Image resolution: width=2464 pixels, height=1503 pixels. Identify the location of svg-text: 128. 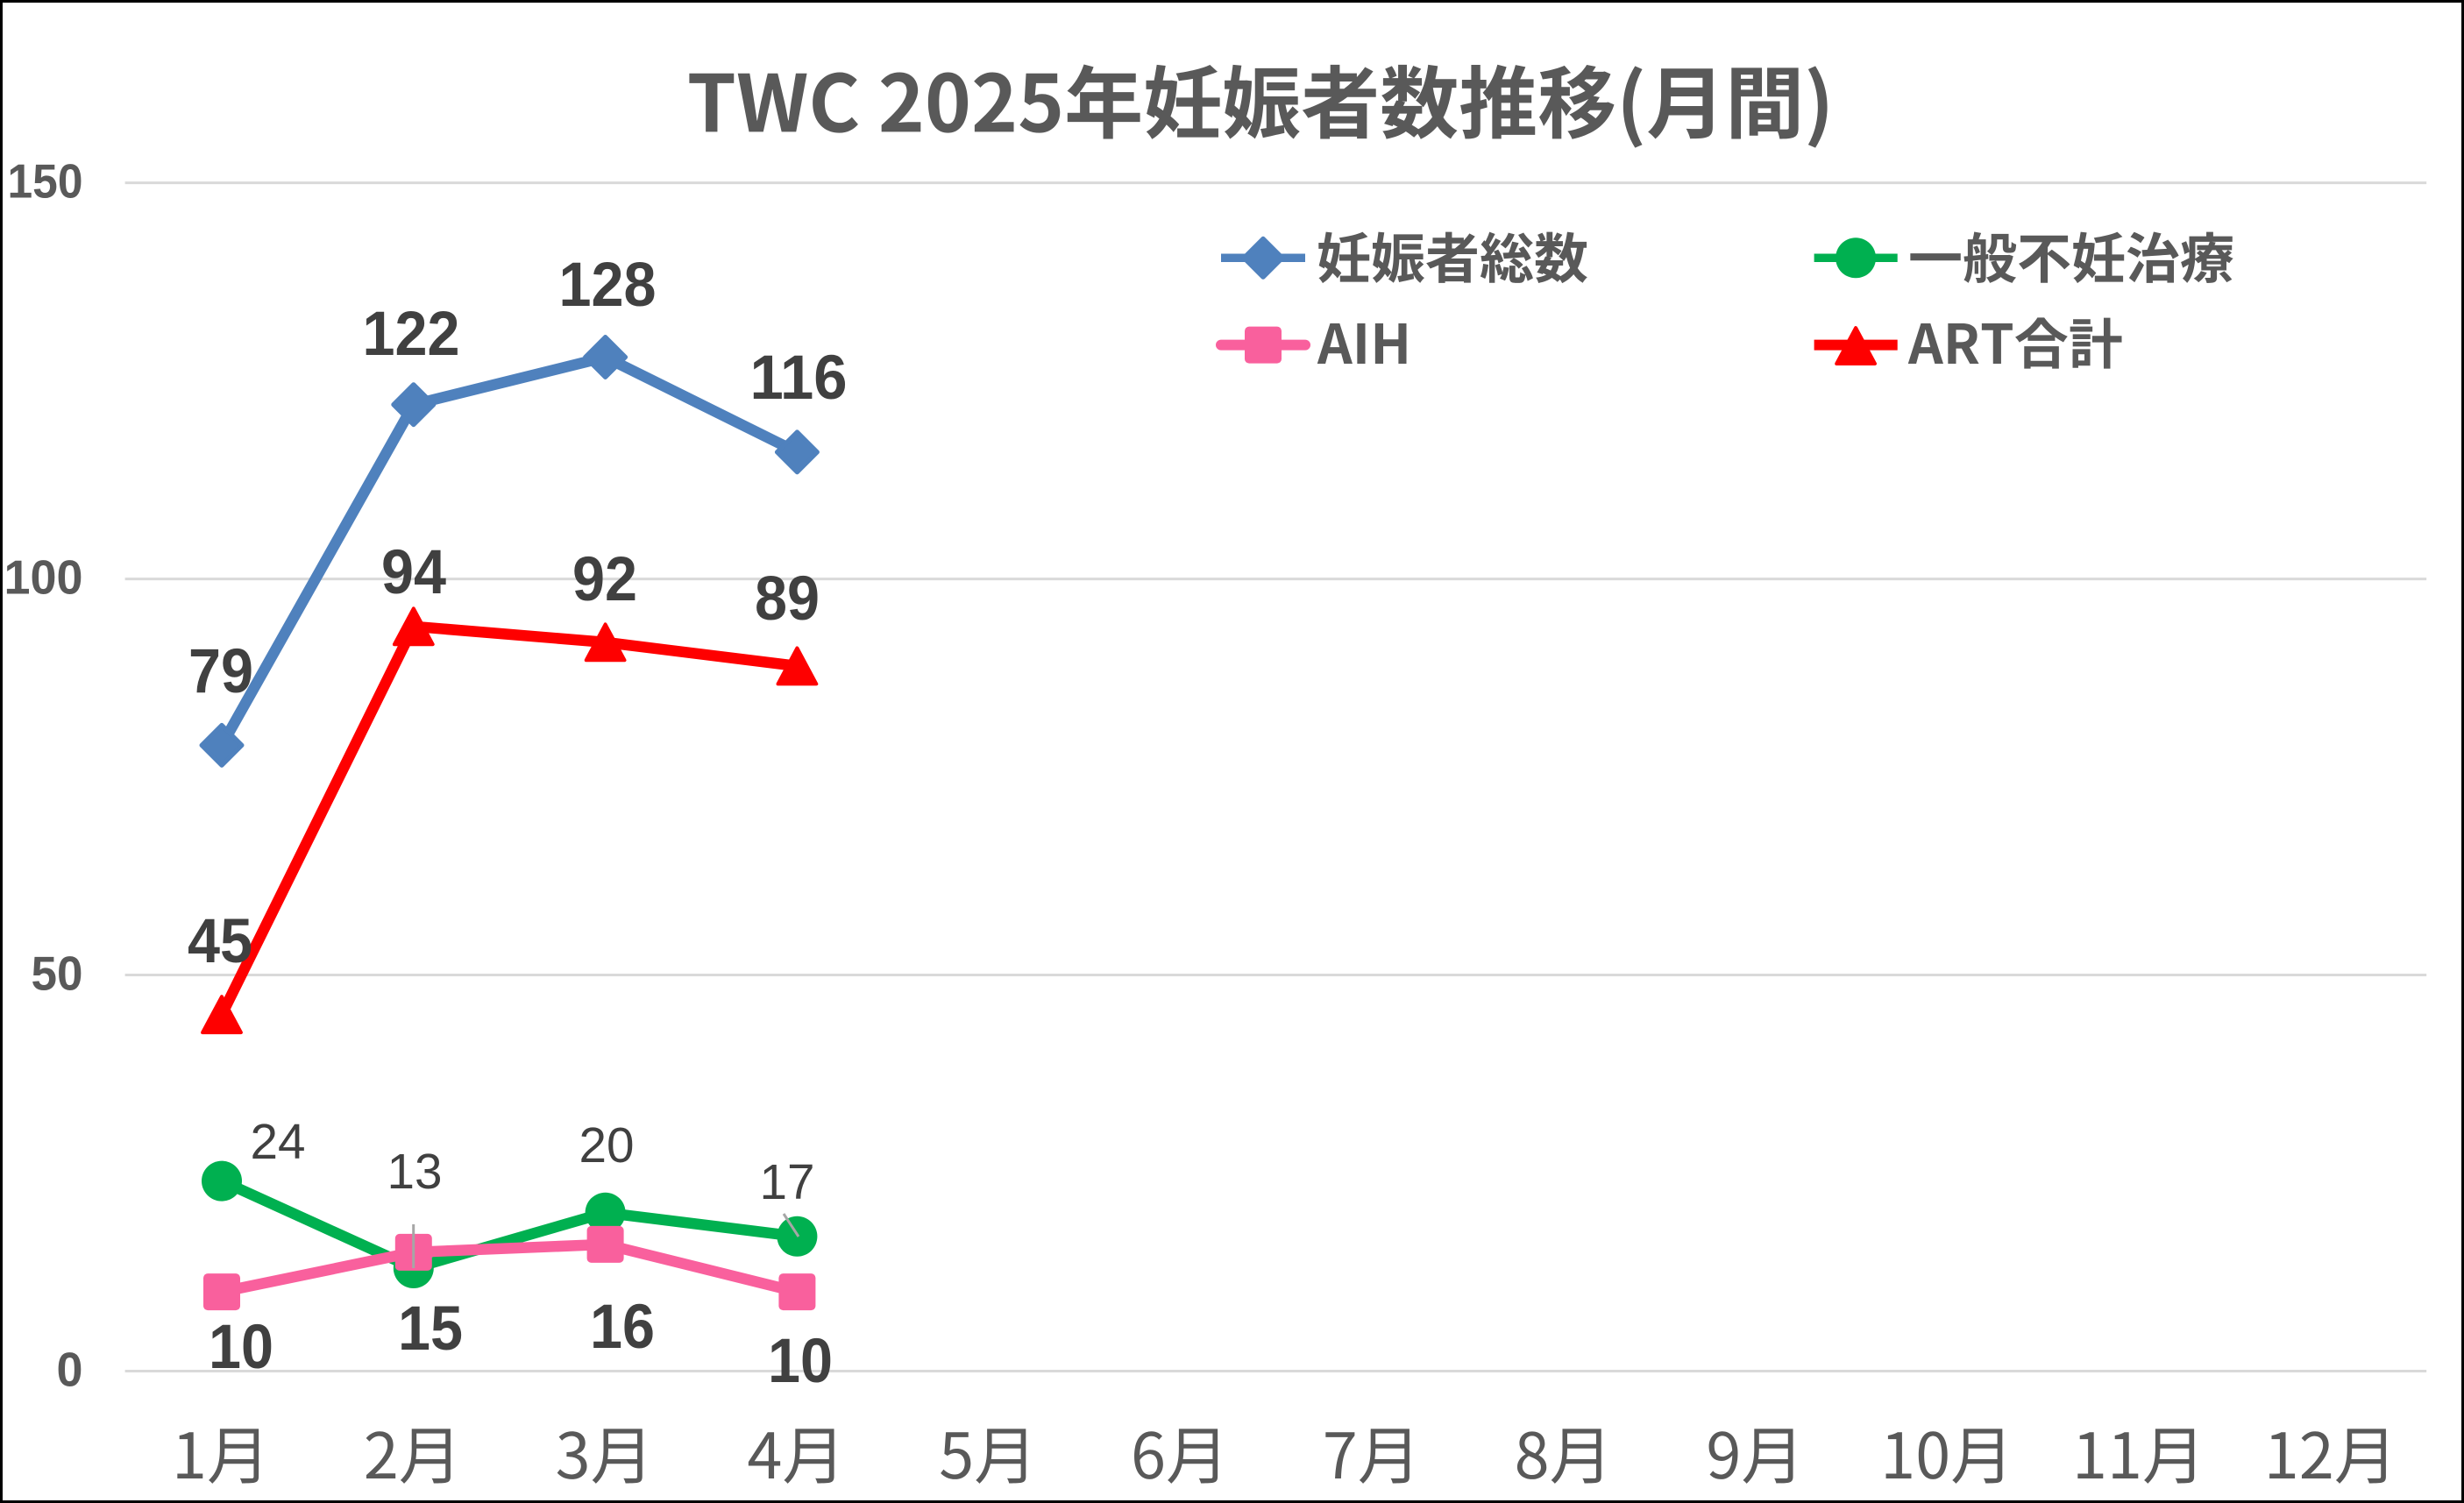
(608, 285).